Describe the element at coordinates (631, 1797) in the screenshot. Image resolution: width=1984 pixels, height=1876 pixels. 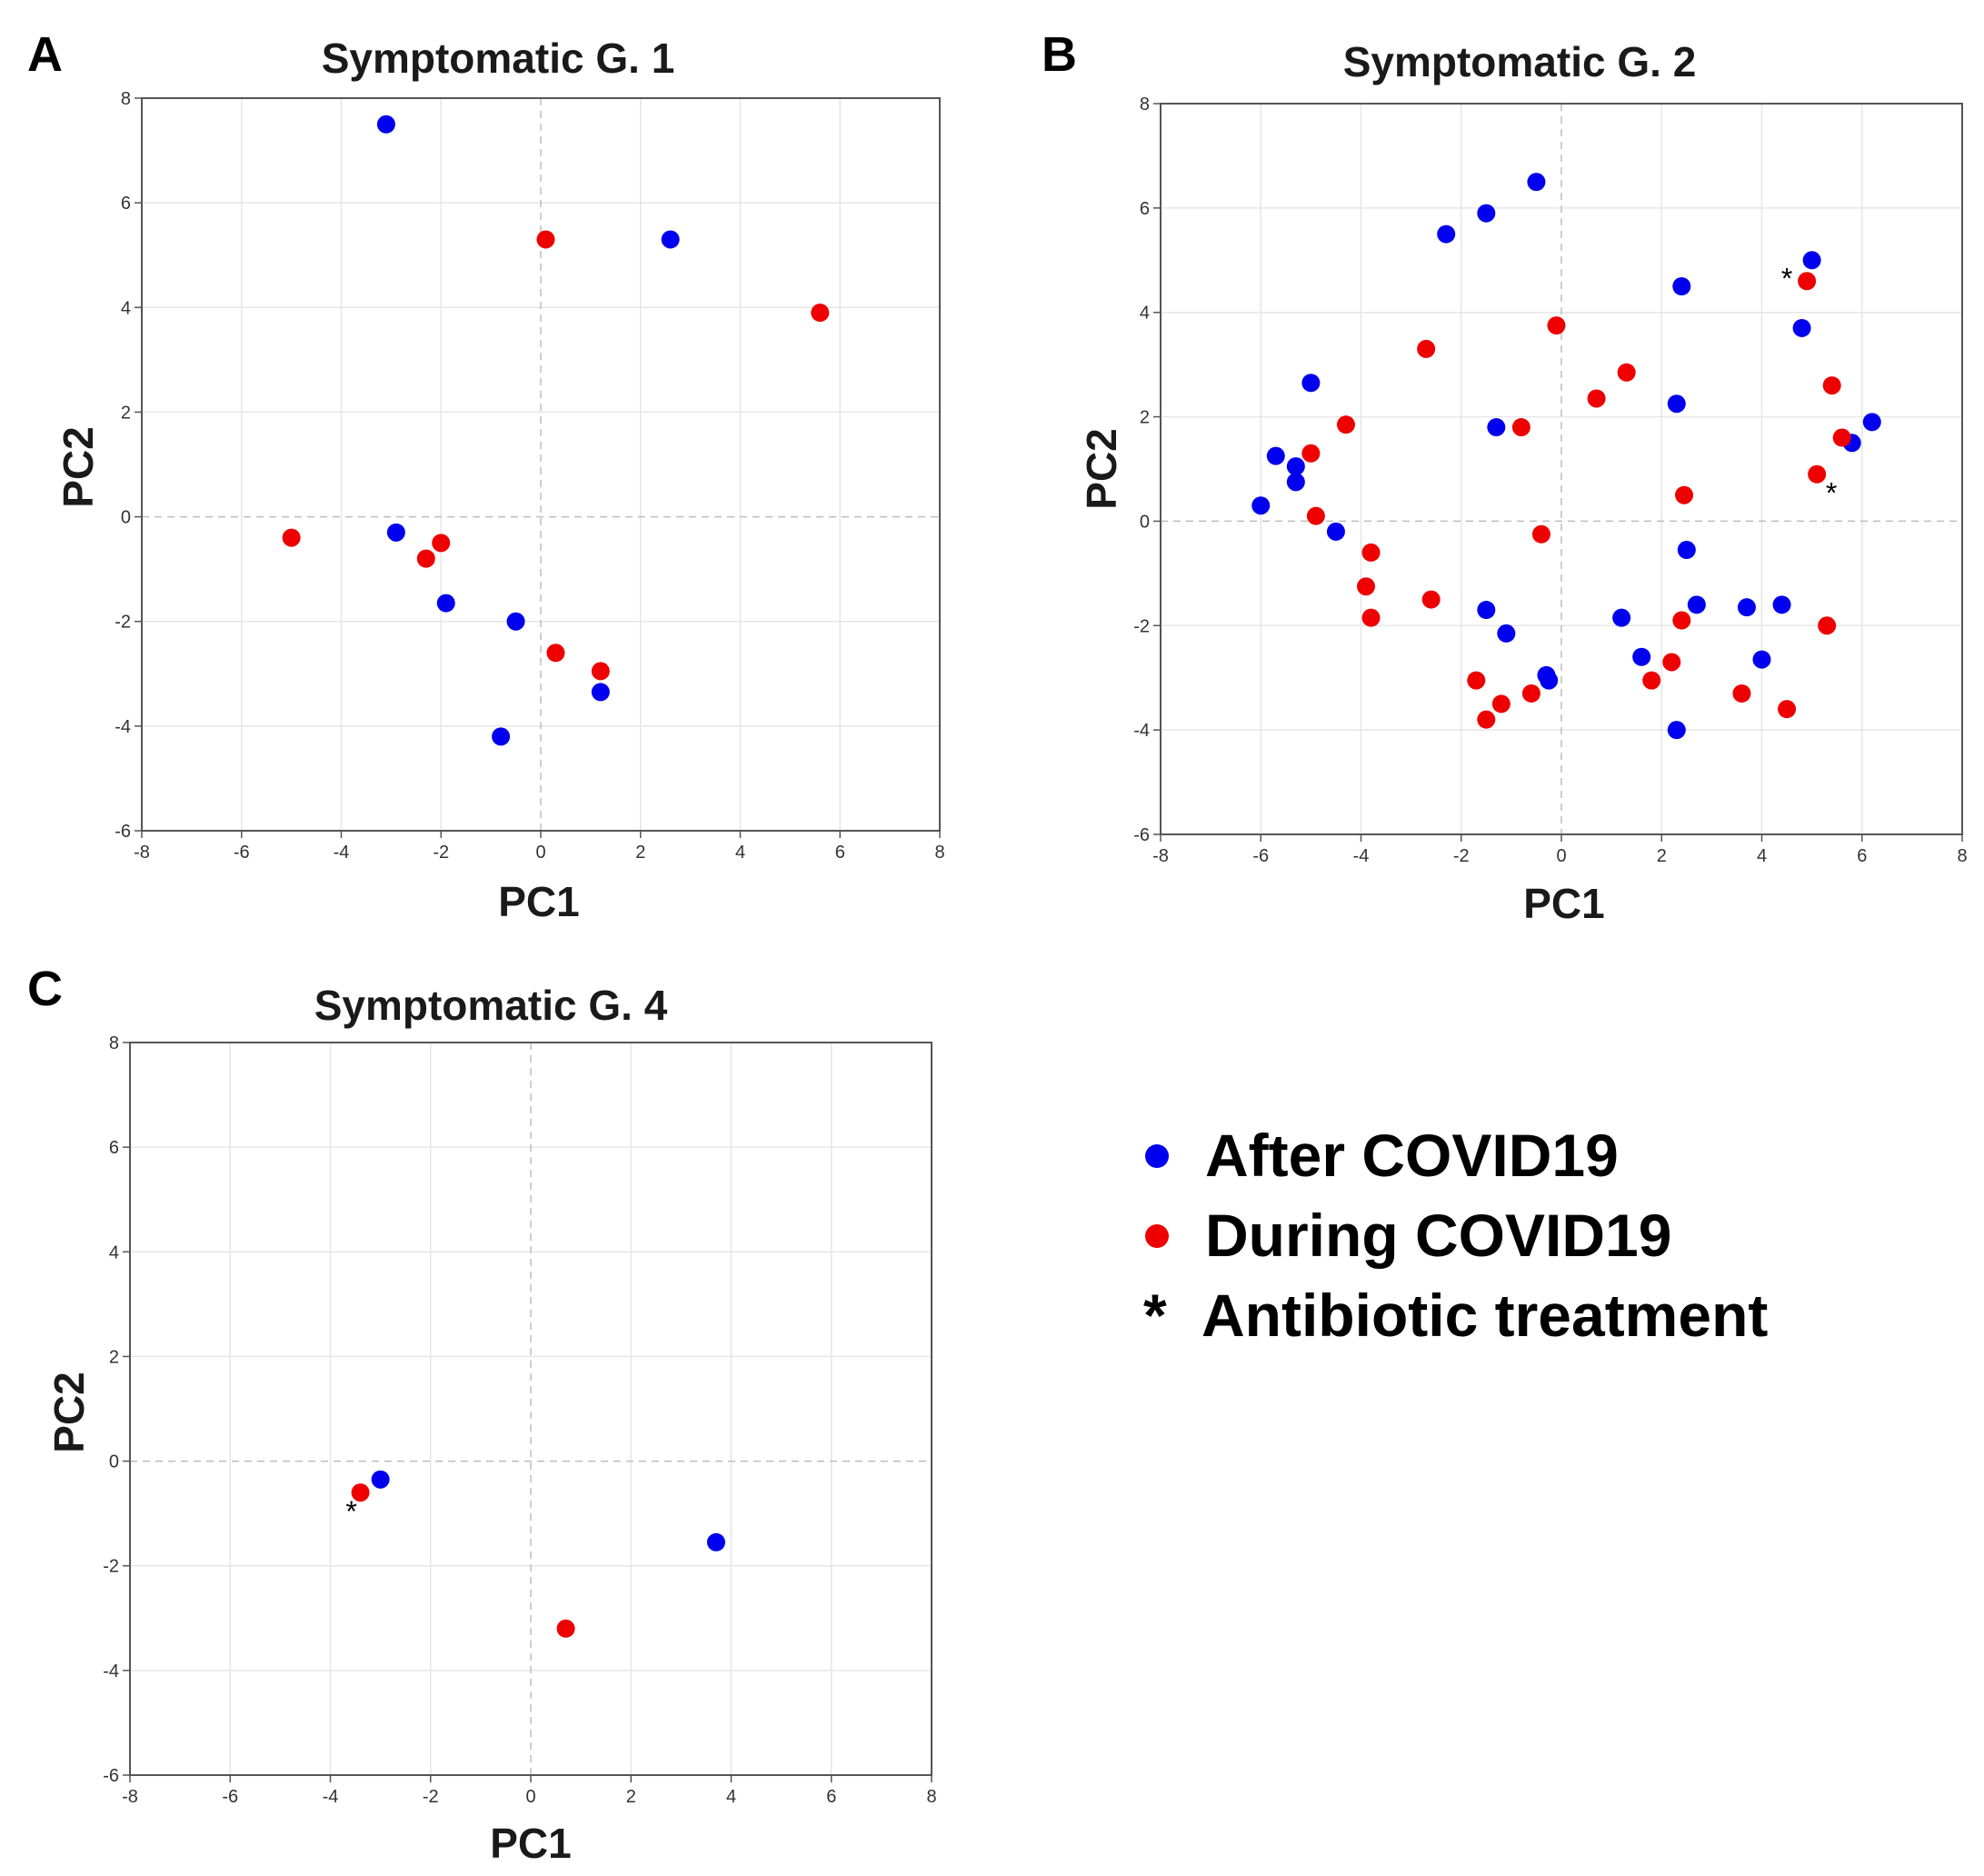
I see `panel-c-xtick-label: 2` at that location.